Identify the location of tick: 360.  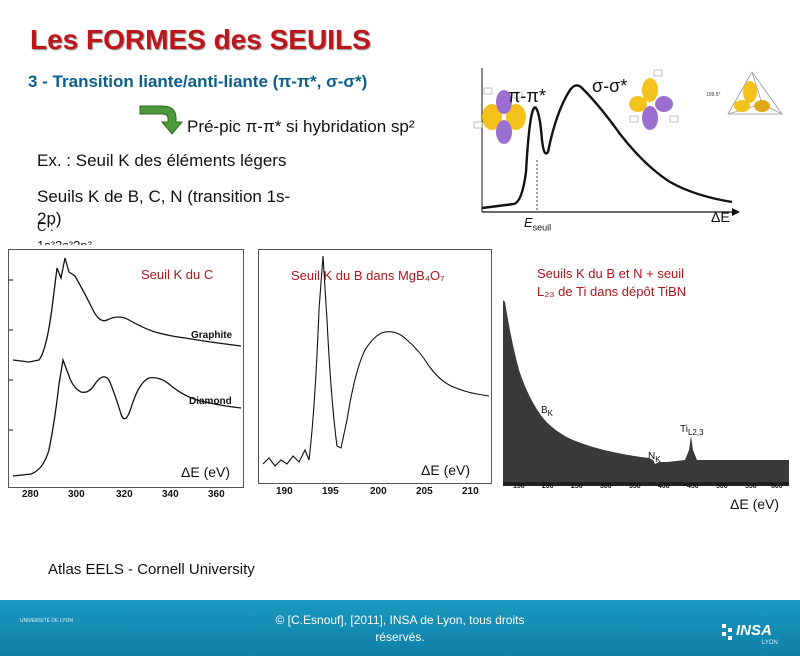
(216, 494).